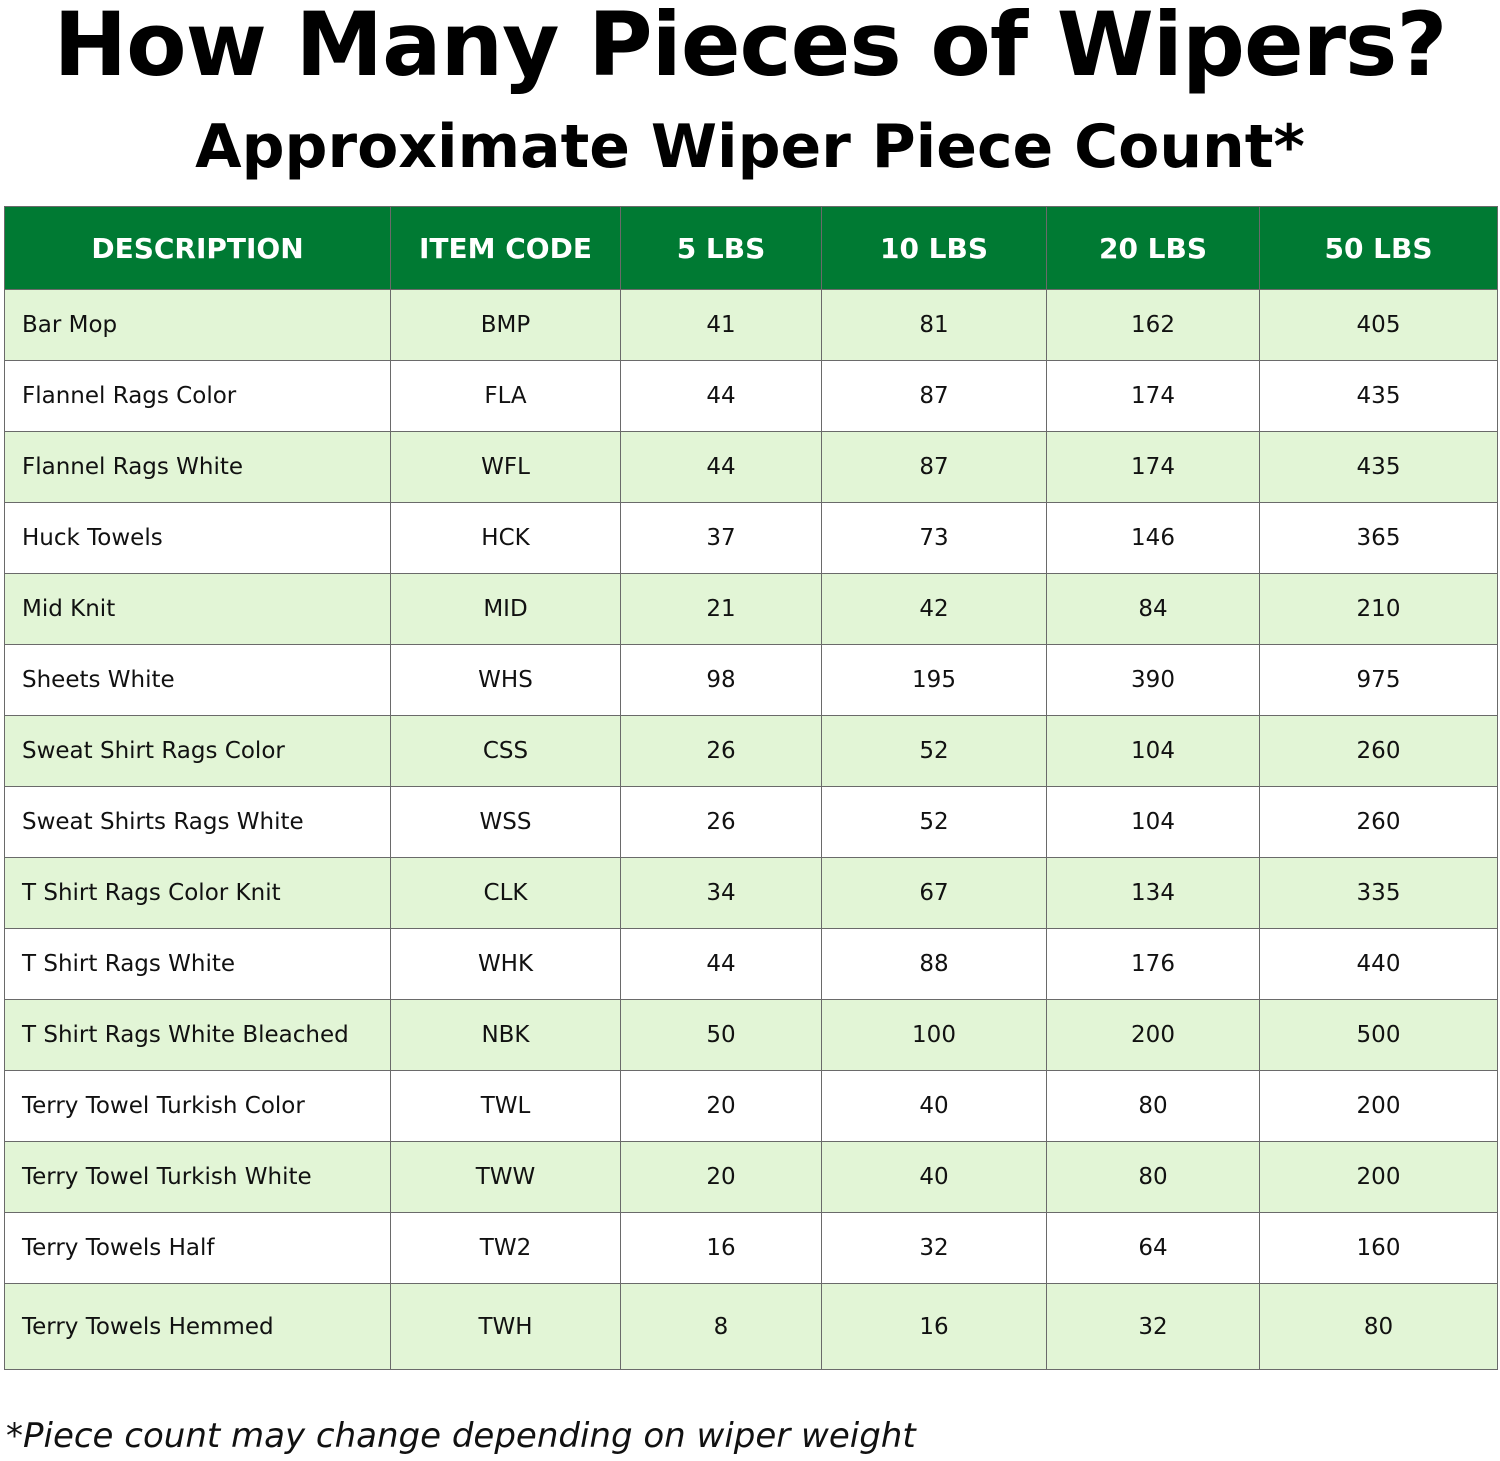  What do you see at coordinates (505, 751) in the screenshot?
I see `cell-item-code: CSS` at bounding box center [505, 751].